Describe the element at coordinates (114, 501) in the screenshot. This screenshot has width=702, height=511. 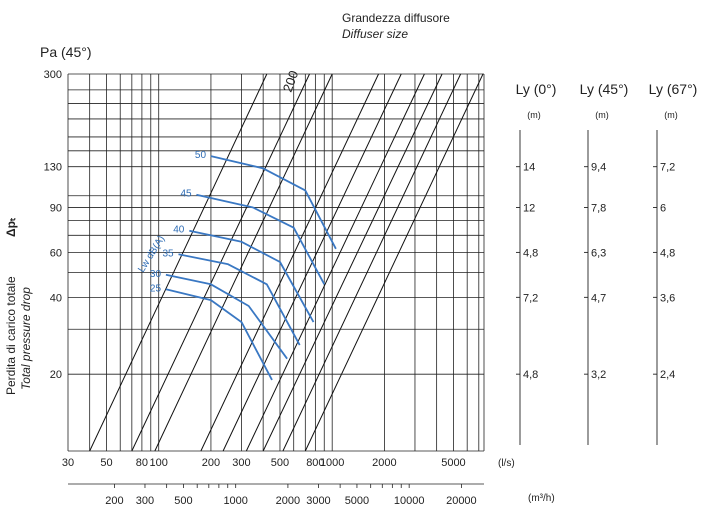
I see `x-tick-m3h: 200` at that location.